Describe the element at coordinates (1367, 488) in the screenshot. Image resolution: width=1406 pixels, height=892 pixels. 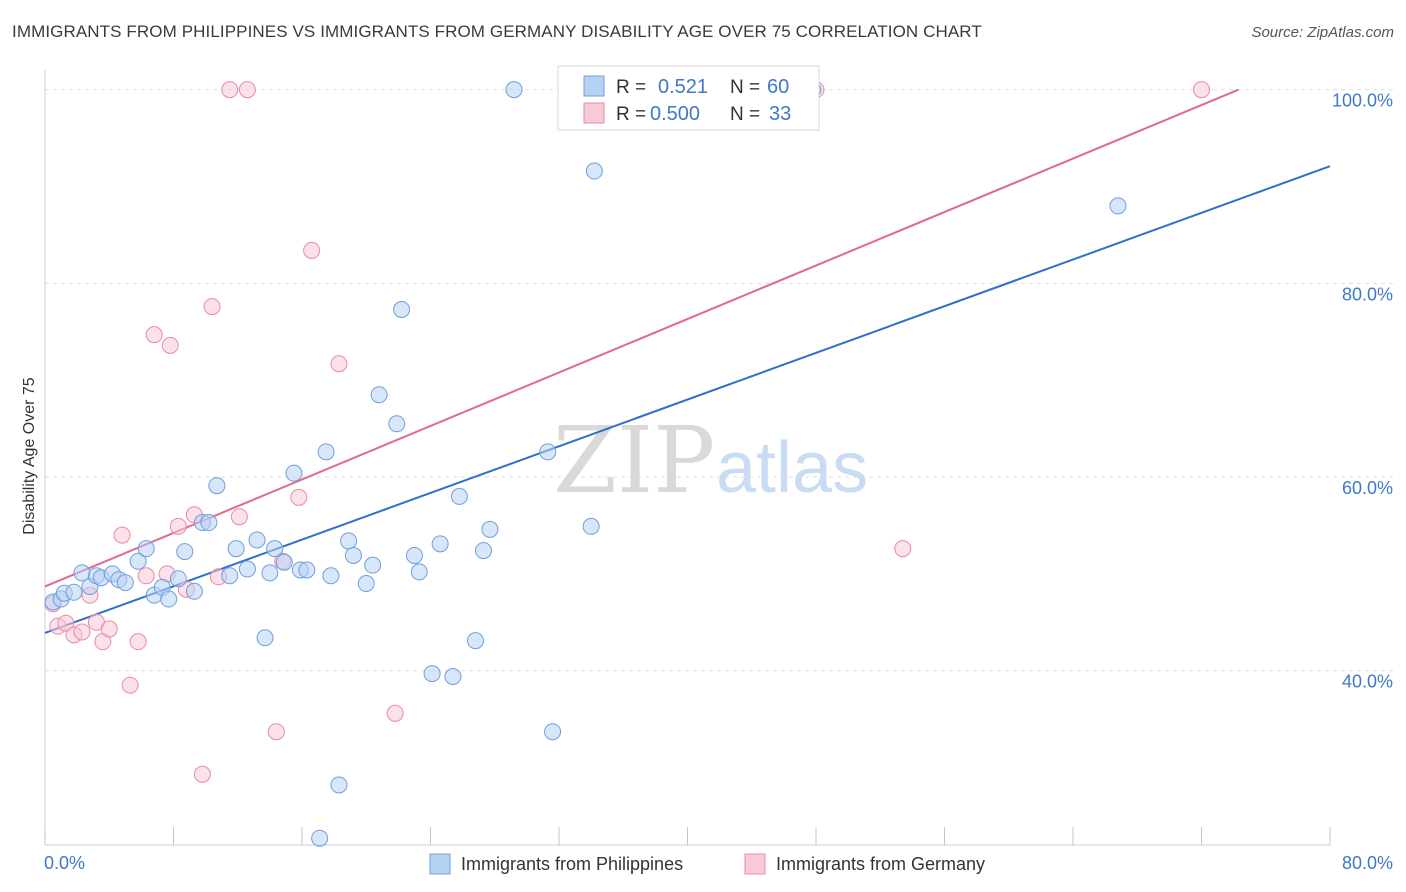
I see `y-tick-label-1: 60.0%` at that location.